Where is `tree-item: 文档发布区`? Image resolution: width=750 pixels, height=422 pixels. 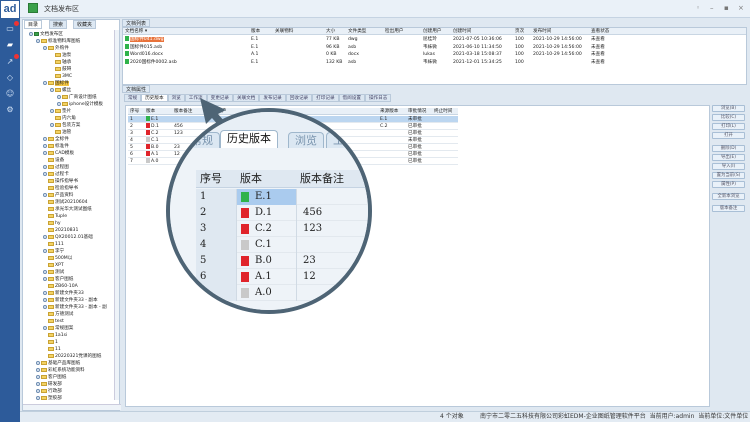
tree-item: 文档发布区 is located at coordinates (46, 34).